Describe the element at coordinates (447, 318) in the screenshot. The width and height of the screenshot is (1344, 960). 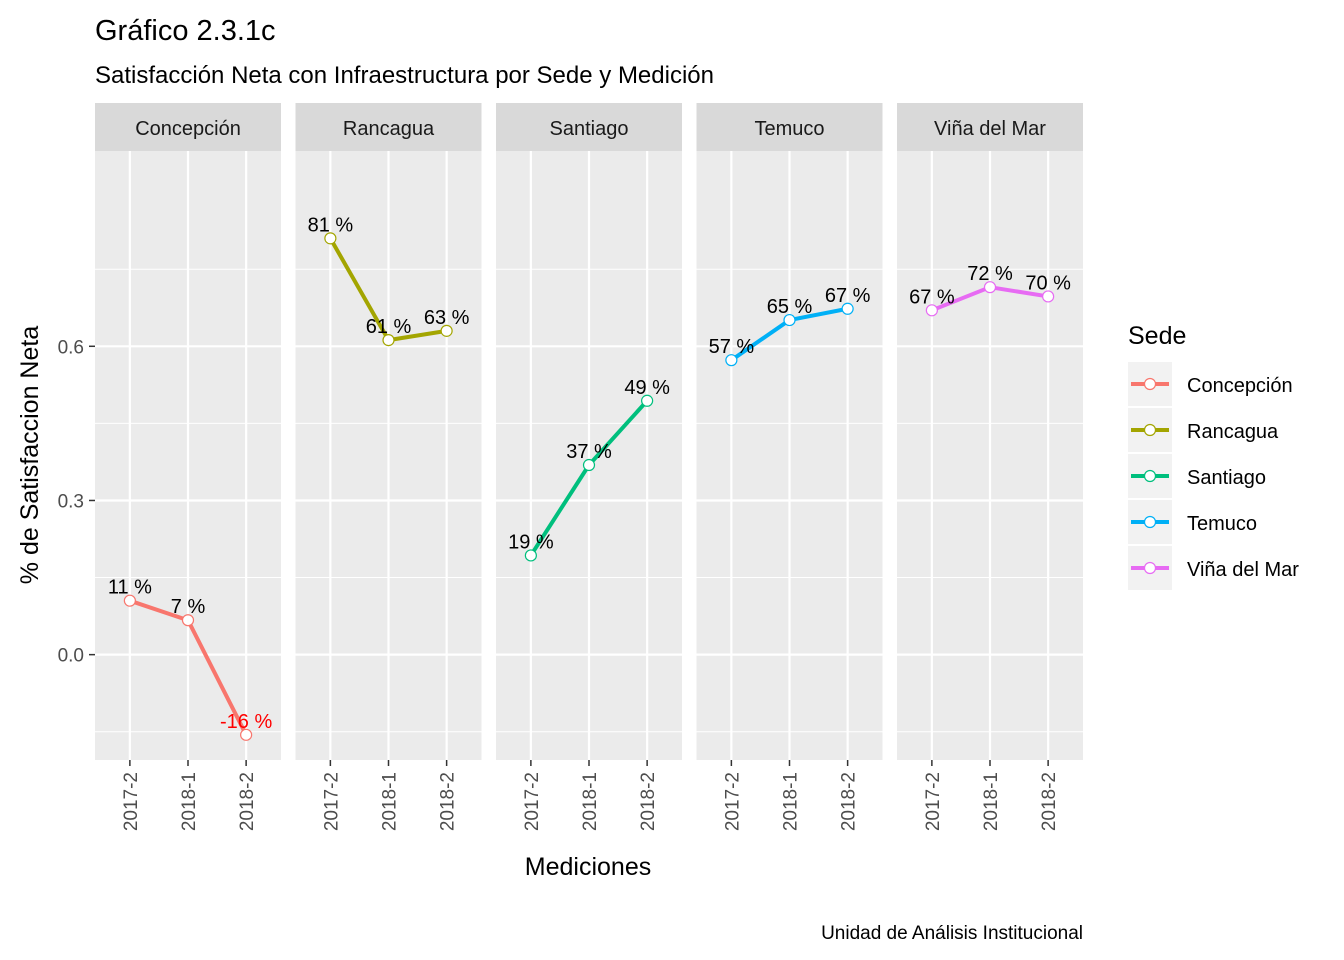
I see `data-label: 63 %` at that location.